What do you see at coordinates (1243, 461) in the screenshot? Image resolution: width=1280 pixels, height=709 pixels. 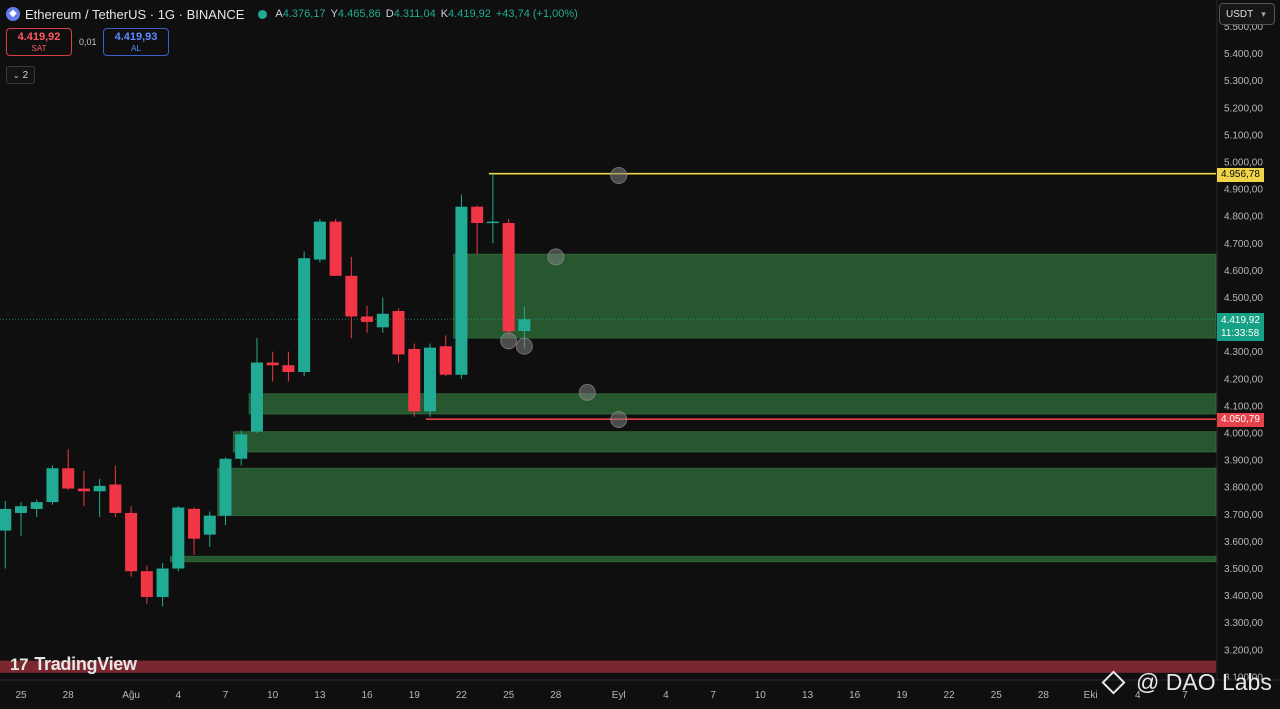 I see `y-tick-label: 3.900,00` at bounding box center [1243, 461].